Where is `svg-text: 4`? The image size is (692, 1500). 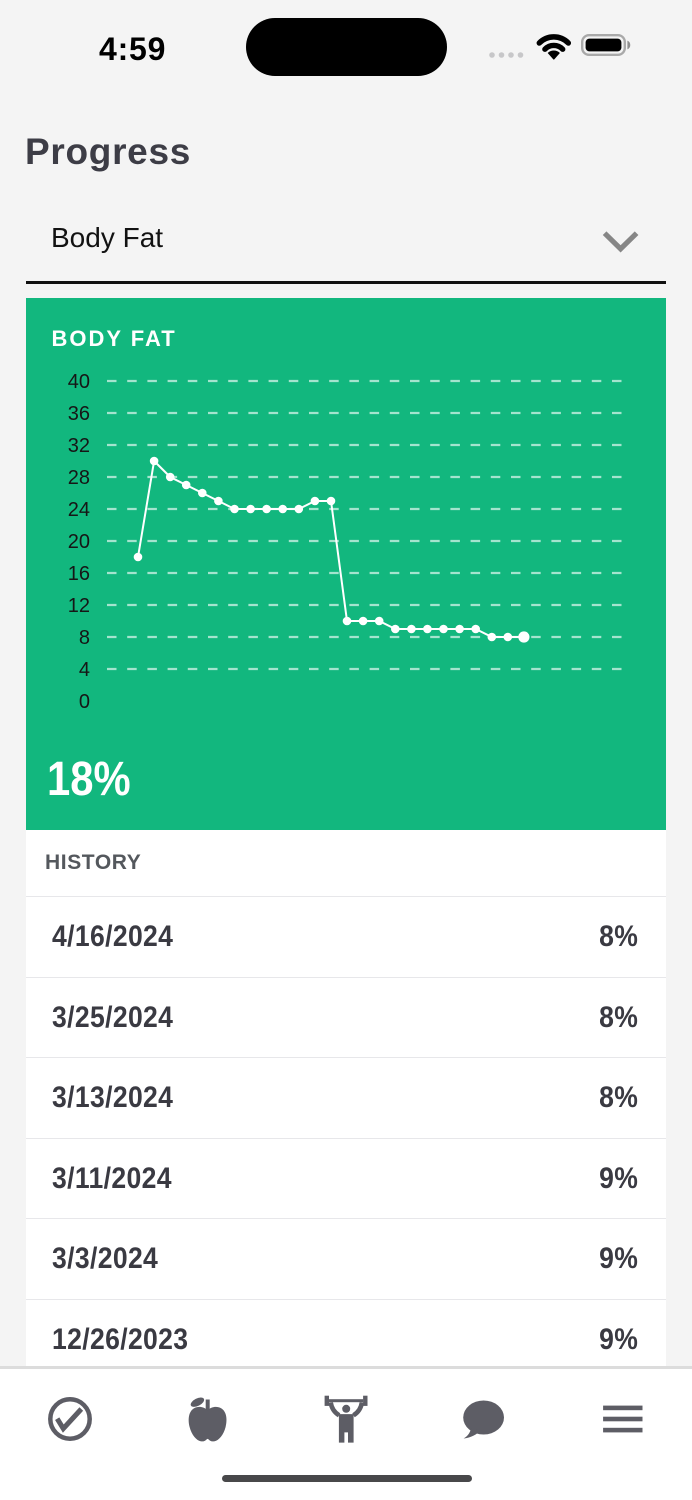 svg-text: 4 is located at coordinates (84, 670).